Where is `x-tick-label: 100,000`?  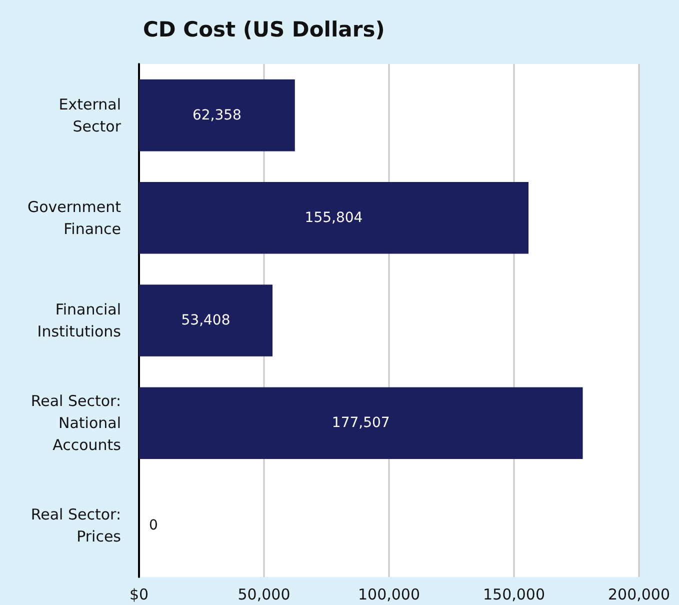
x-tick-label: 100,000 is located at coordinates (389, 595).